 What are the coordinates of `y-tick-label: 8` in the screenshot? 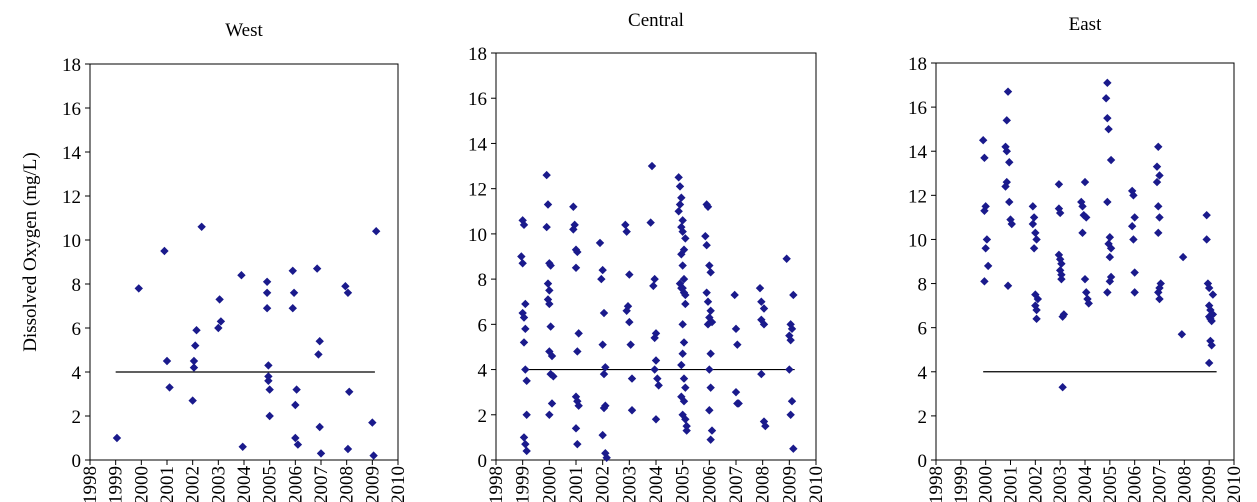 It's located at (923, 285).